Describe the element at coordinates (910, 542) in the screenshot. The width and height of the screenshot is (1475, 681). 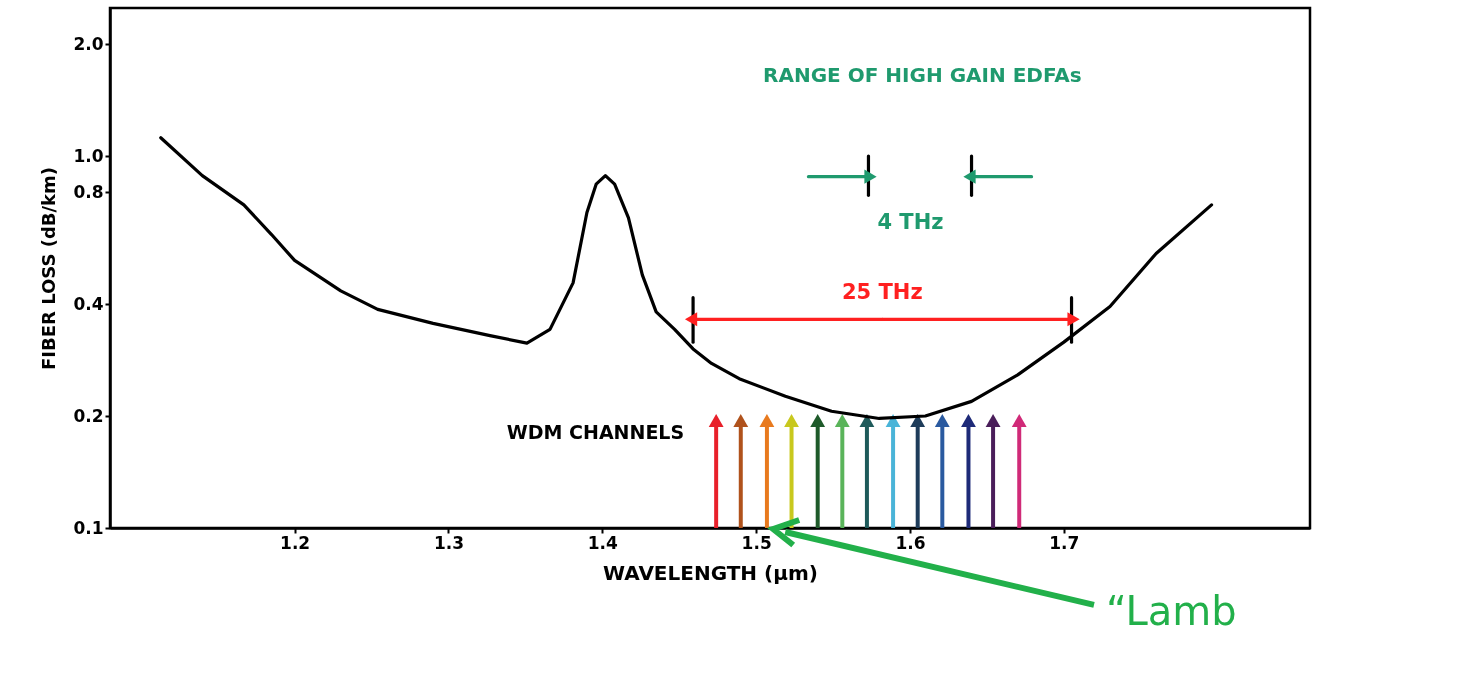
I see `x-tick-label: 1.6` at that location.